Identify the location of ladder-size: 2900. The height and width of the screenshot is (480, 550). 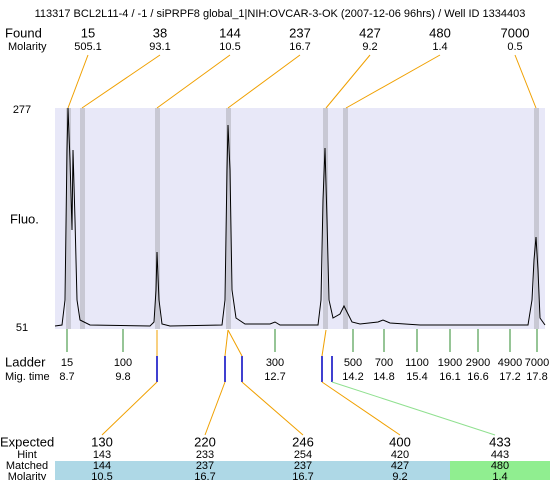
(478, 363).